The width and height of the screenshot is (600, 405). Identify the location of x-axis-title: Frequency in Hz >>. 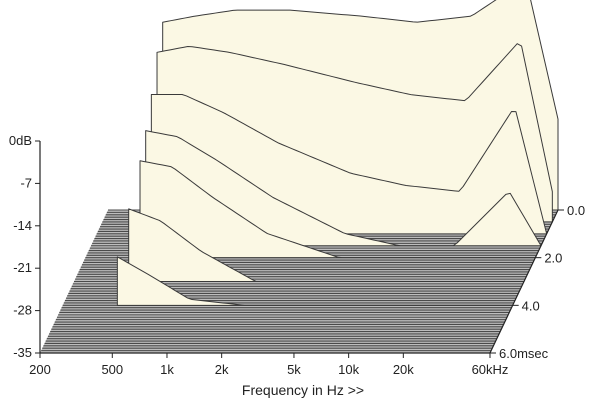
(303, 390).